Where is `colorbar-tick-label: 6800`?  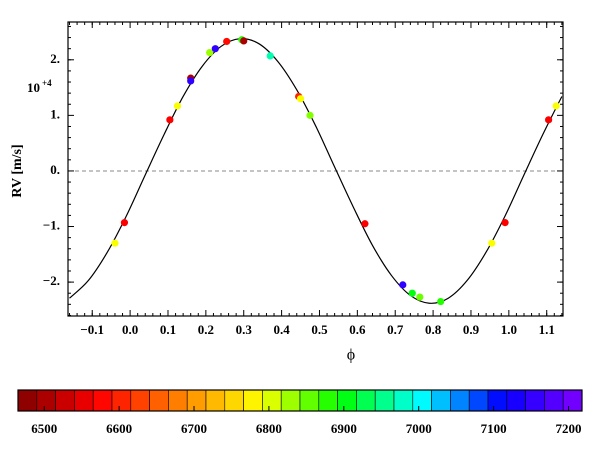 colorbar-tick-label: 6800 is located at coordinates (269, 428).